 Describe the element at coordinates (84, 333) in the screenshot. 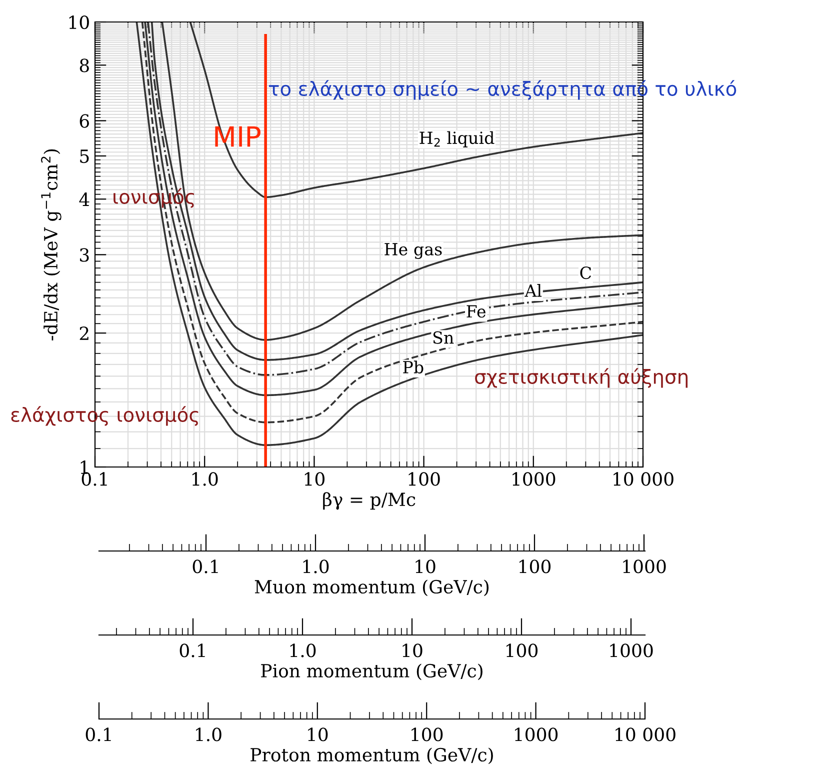

I see `y-tick-label: 2` at that location.